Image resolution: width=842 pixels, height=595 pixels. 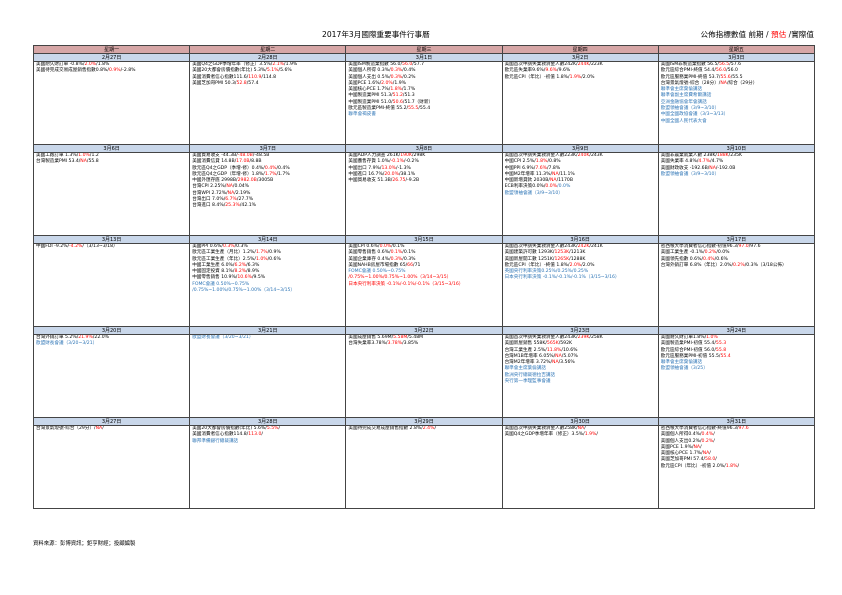 What do you see at coordinates (754, 247) in the screenshot?
I see `event-text: /97.6` at bounding box center [754, 247].